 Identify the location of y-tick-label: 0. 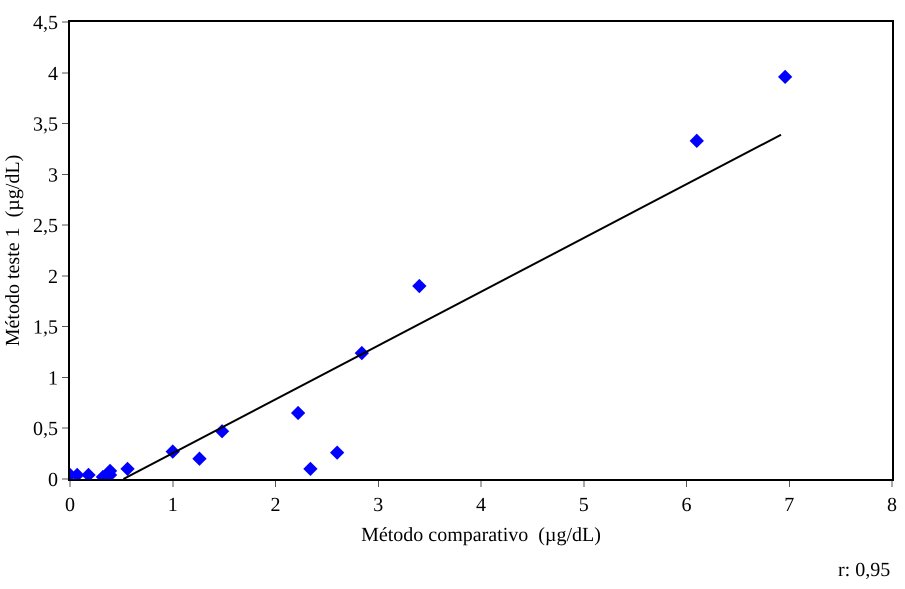
(53, 480).